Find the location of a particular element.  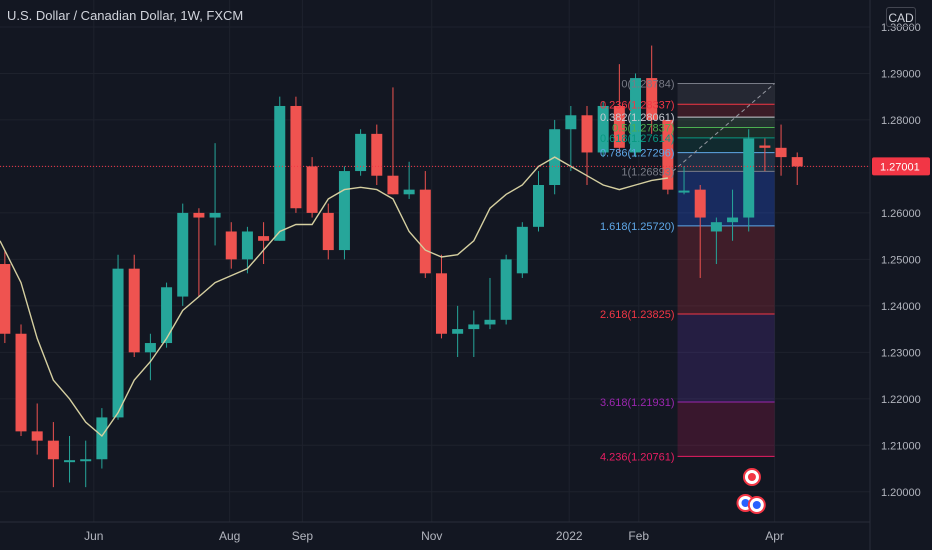

fib-level-label: 0.236(1.28337) is located at coordinates (637, 105).